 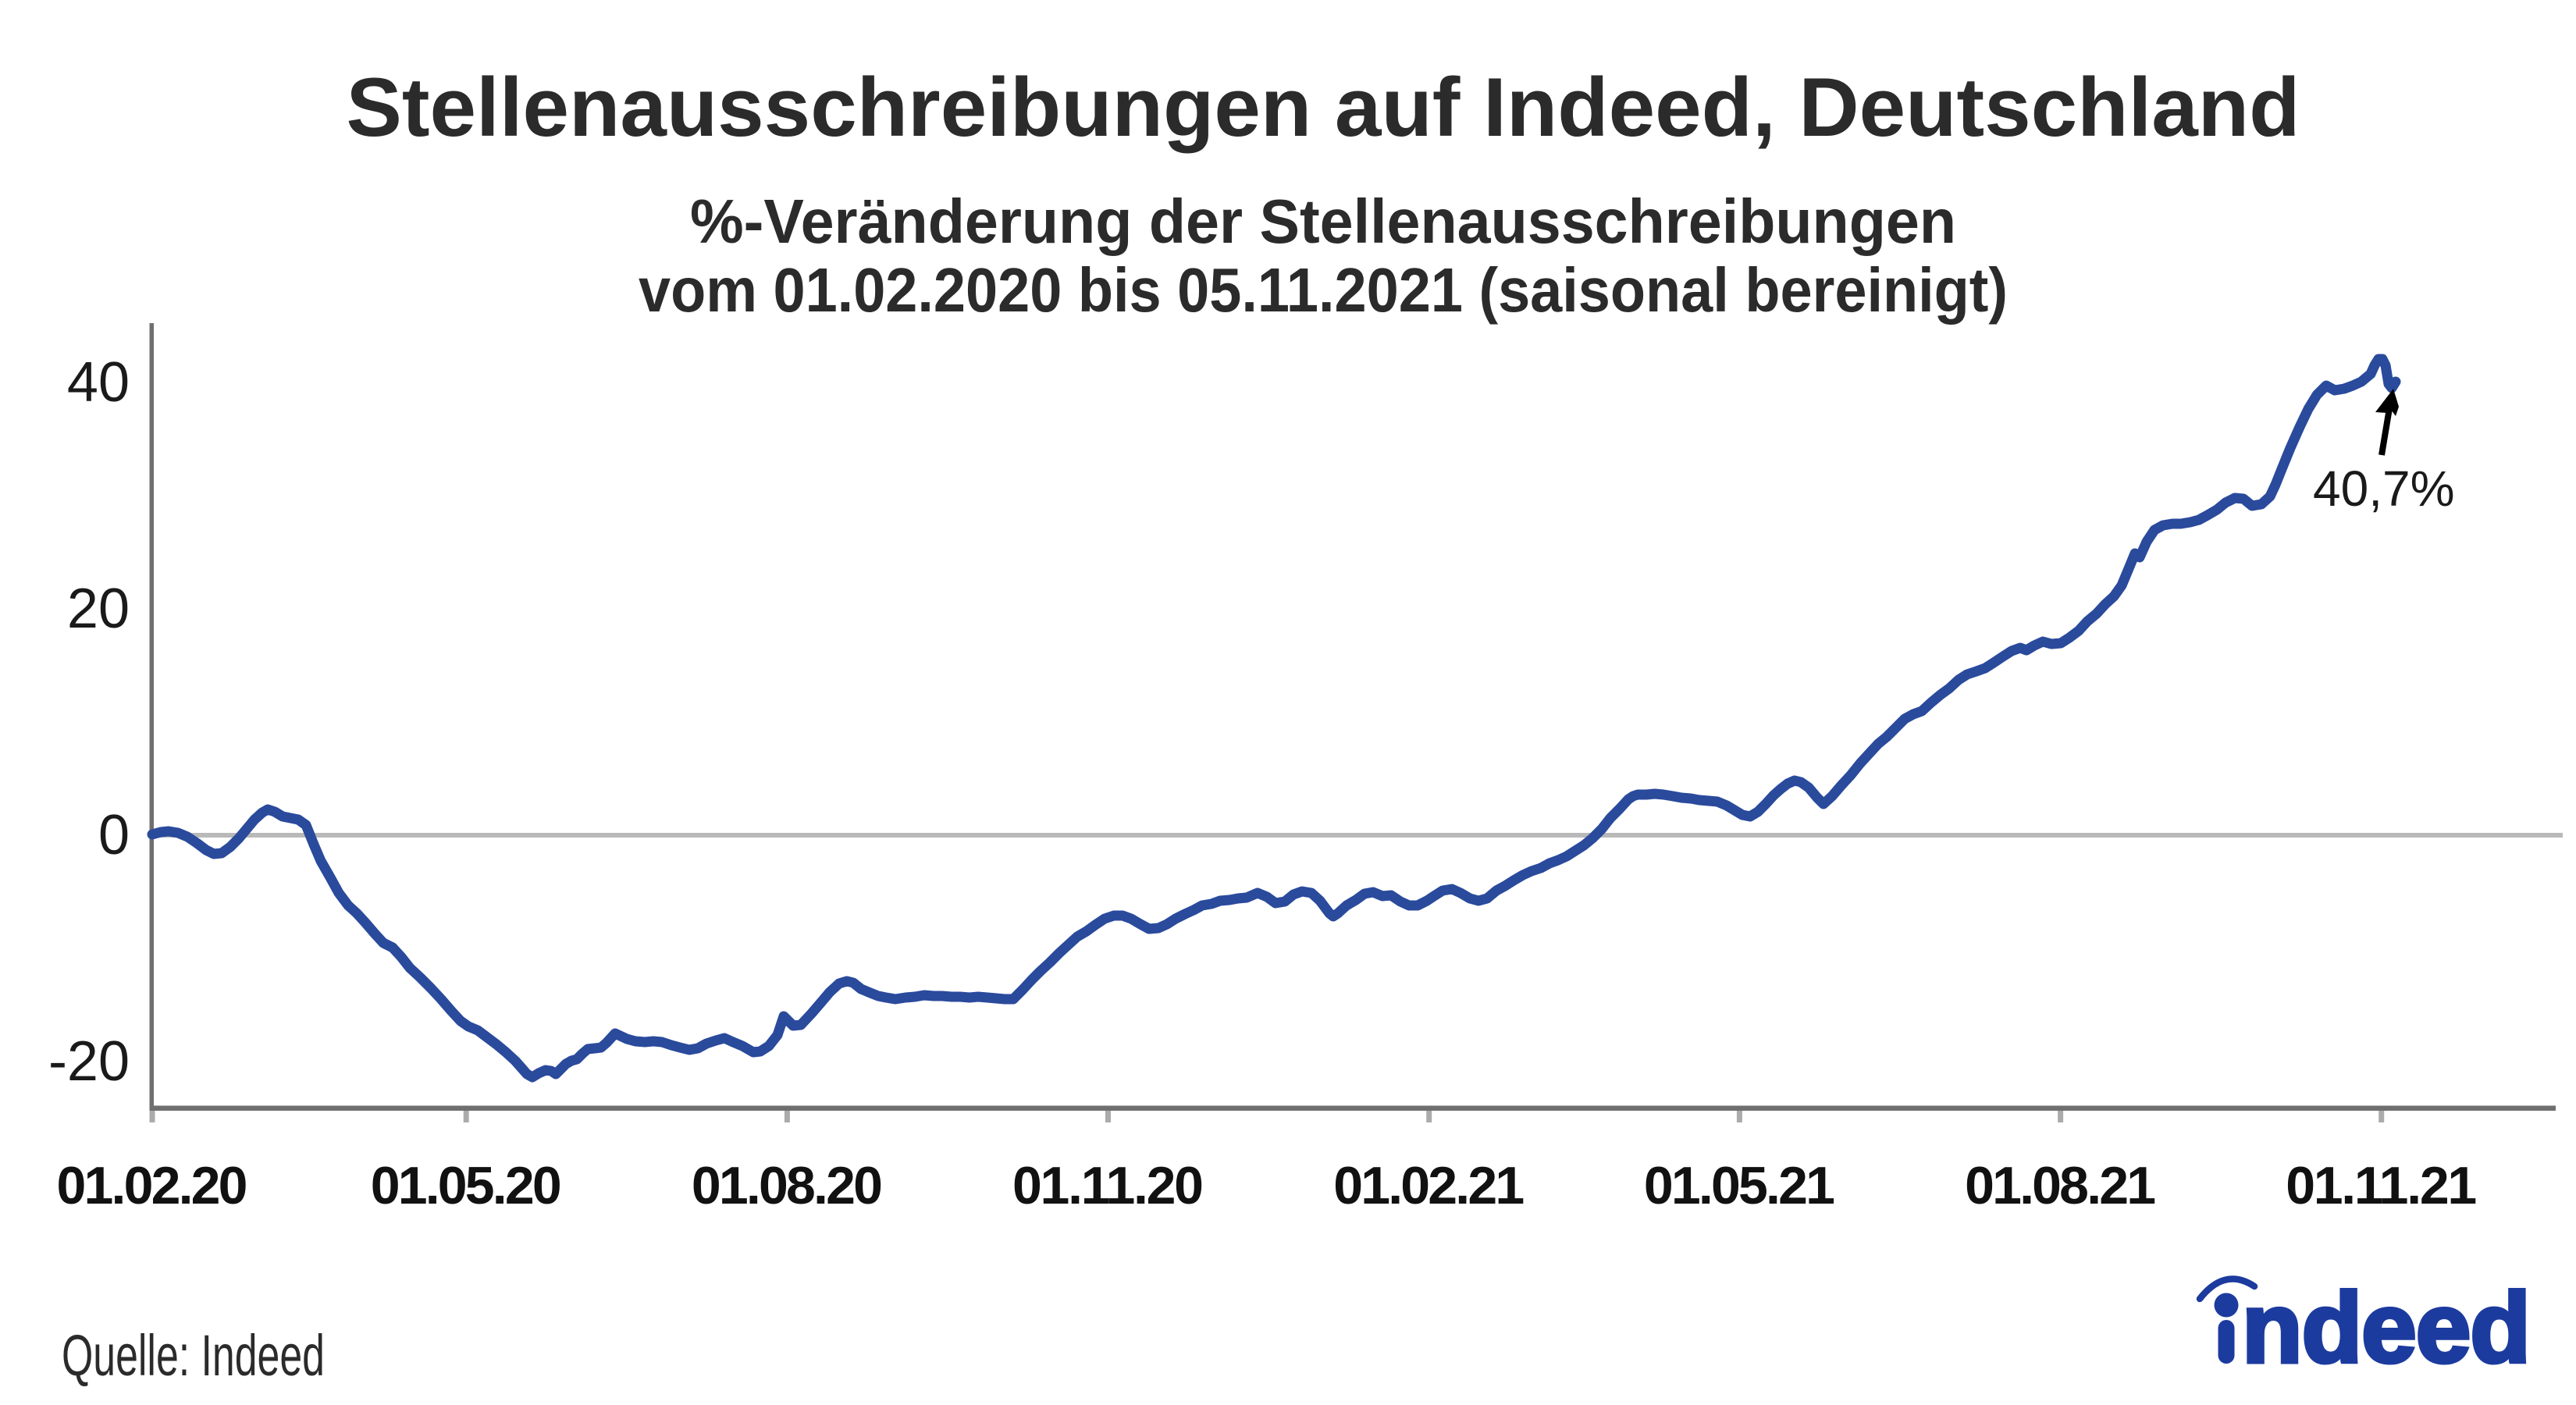 I want to click on svg-text: 01.11.20, so click(x=1108, y=1185).